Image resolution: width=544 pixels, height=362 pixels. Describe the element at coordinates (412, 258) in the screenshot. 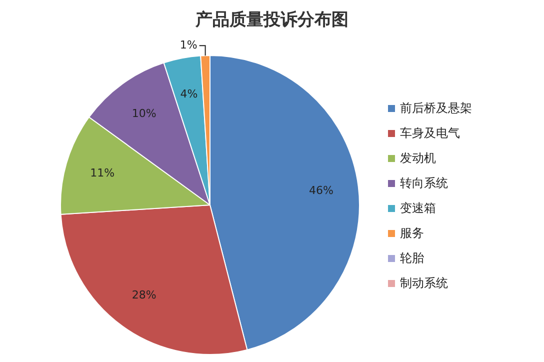

I see `legend-label: 轮胎` at that location.